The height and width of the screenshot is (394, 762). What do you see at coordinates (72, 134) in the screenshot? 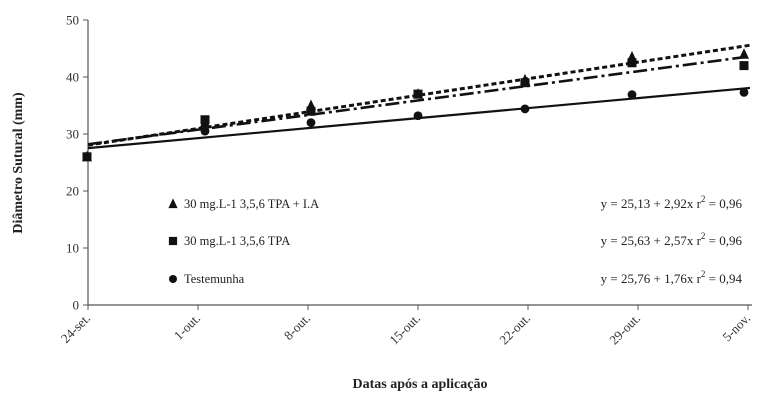
I see `y-tick-label: 30` at bounding box center [72, 134].